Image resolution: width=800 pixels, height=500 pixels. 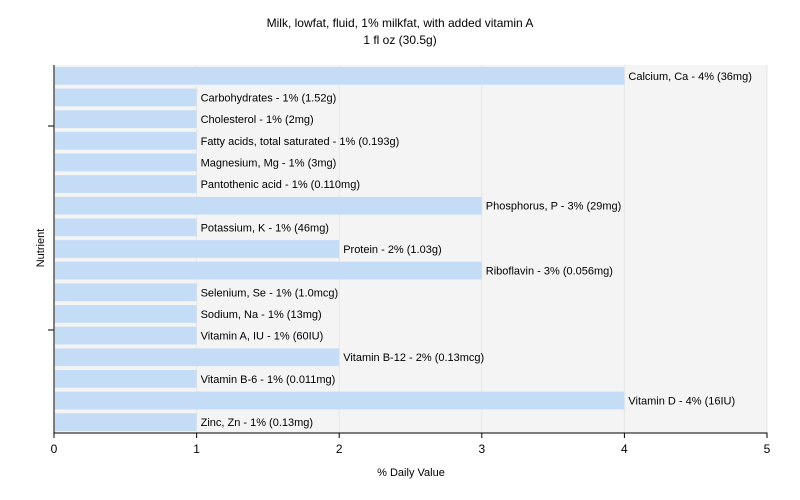 I want to click on bar-label: Vitamin B-6 - 1% (0.011mg), so click(x=268, y=380).